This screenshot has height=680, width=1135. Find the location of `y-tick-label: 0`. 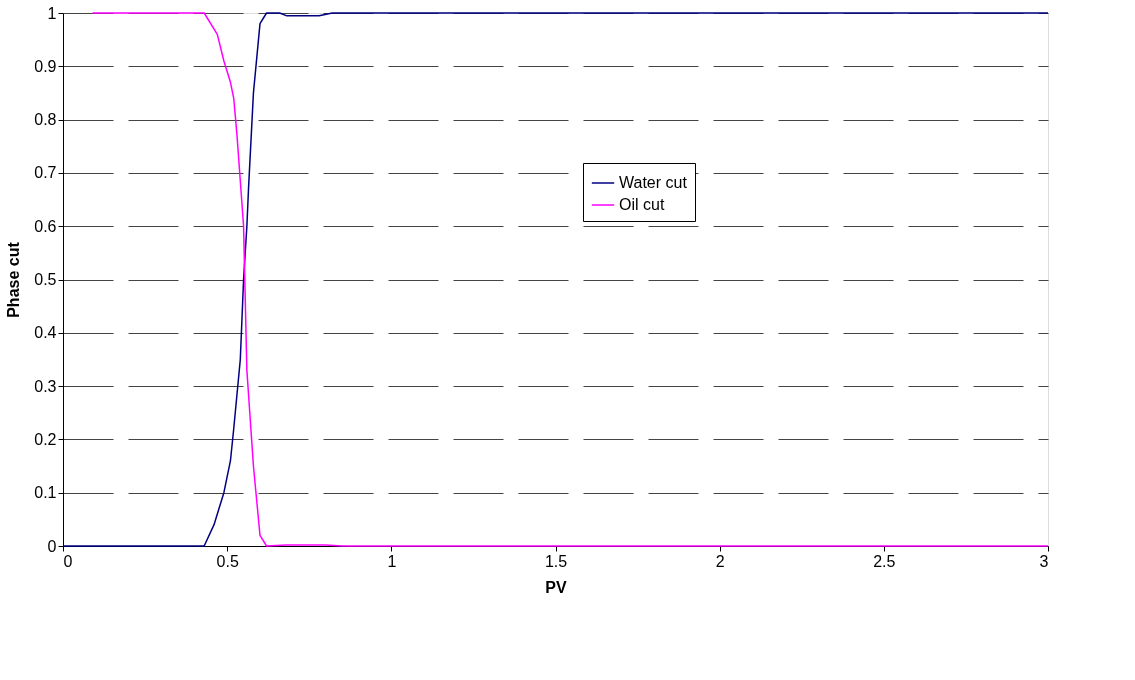

y-tick-label: 0 is located at coordinates (52, 546).